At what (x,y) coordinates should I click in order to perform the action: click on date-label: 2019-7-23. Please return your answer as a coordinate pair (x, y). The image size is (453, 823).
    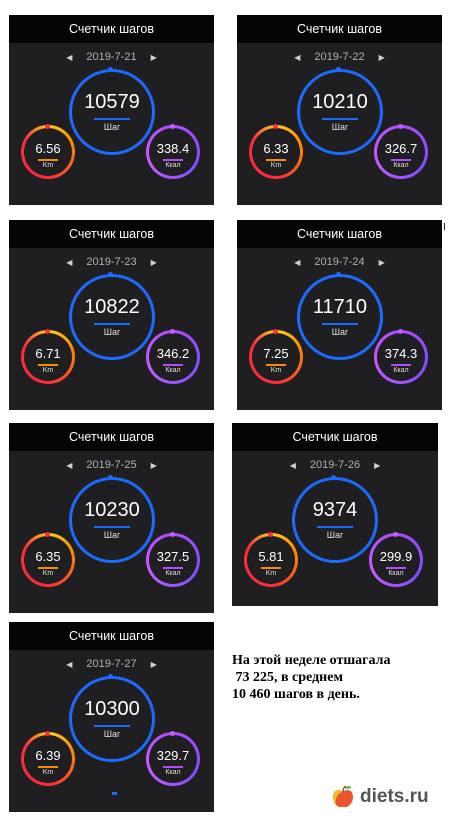
    Looking at the image, I should click on (111, 262).